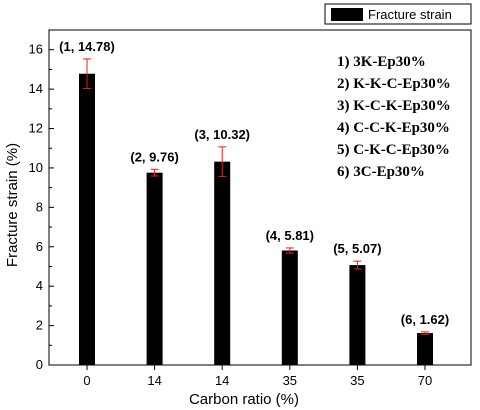  I want to click on y-tick-label: 10, so click(36, 167).